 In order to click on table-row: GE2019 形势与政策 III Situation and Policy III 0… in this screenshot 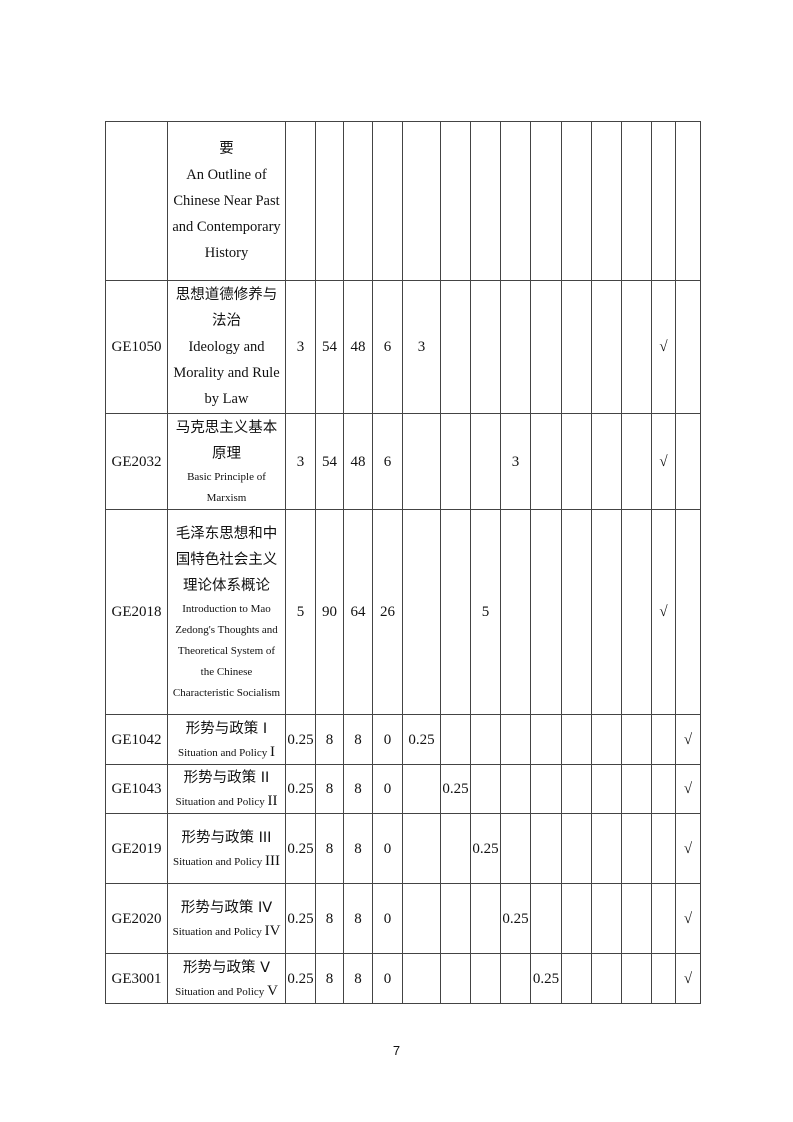, I will do `click(403, 848)`.